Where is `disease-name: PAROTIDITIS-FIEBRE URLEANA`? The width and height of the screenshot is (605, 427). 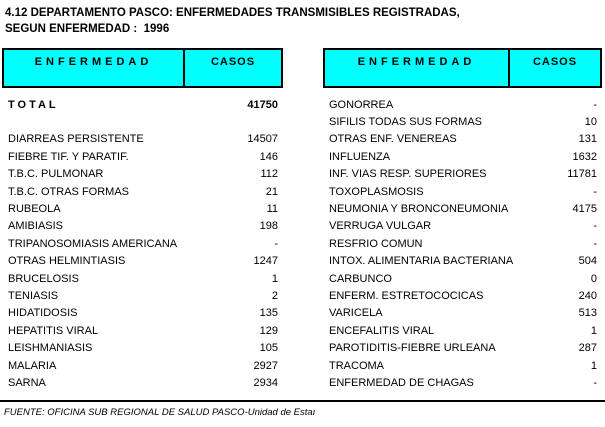
disease-name: PAROTIDITIS-FIEBRE URLEANA is located at coordinates (412, 348).